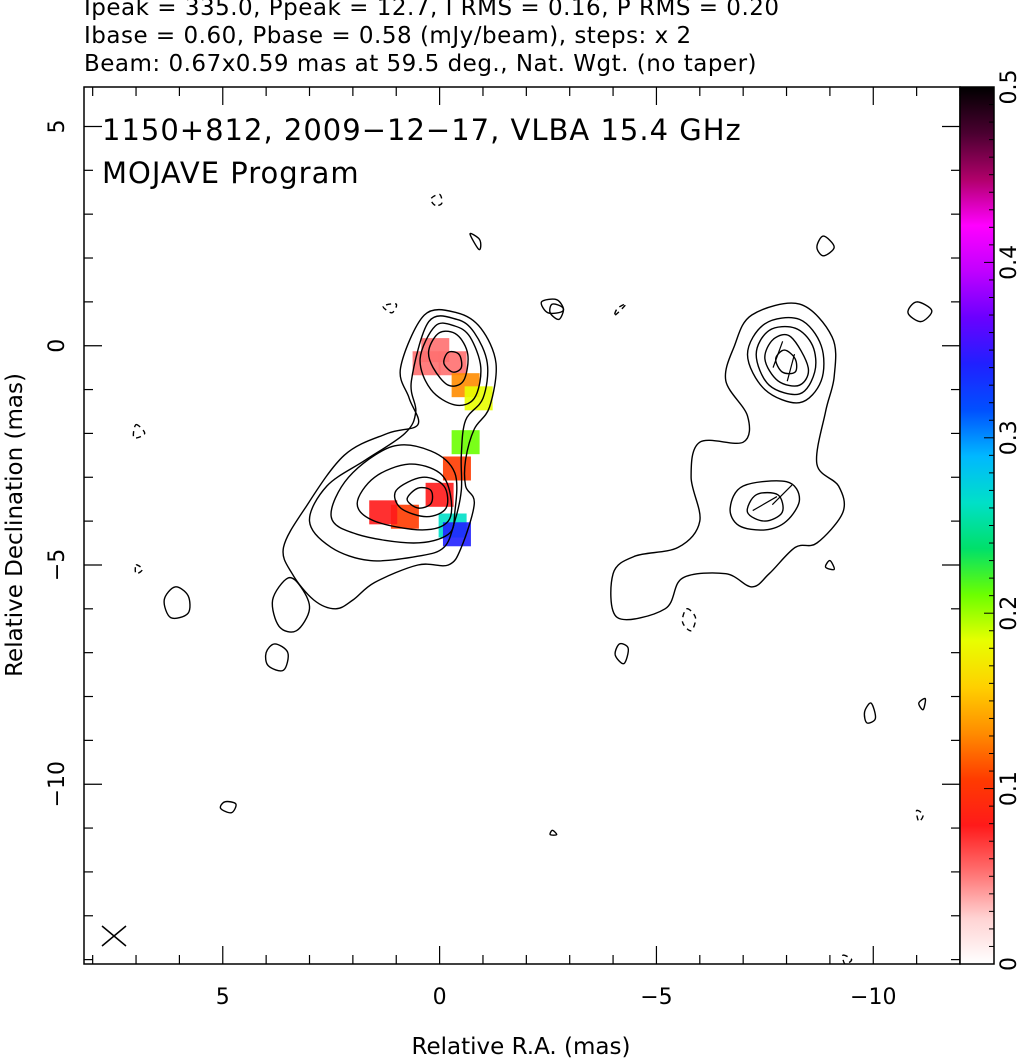 This screenshot has height=1060, width=1022. I want to click on colorbar-tick-label: 0.2, so click(1009, 613).